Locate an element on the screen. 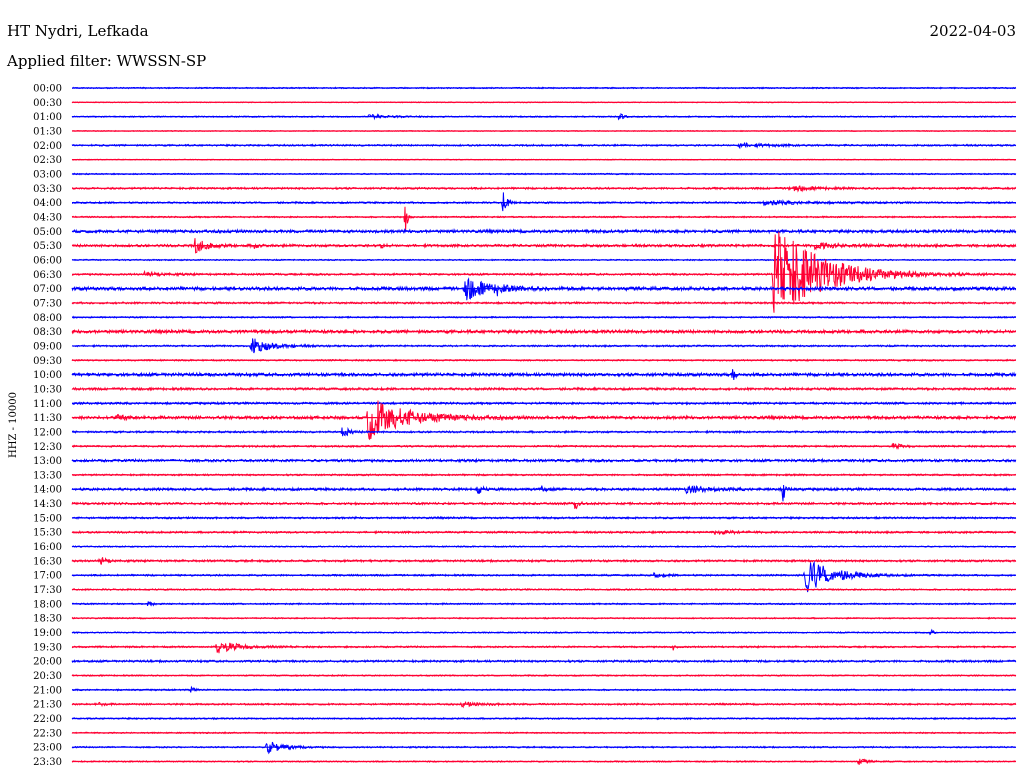 The width and height of the screenshot is (1024, 780). row-time-label: 03:00 is located at coordinates (47, 174).